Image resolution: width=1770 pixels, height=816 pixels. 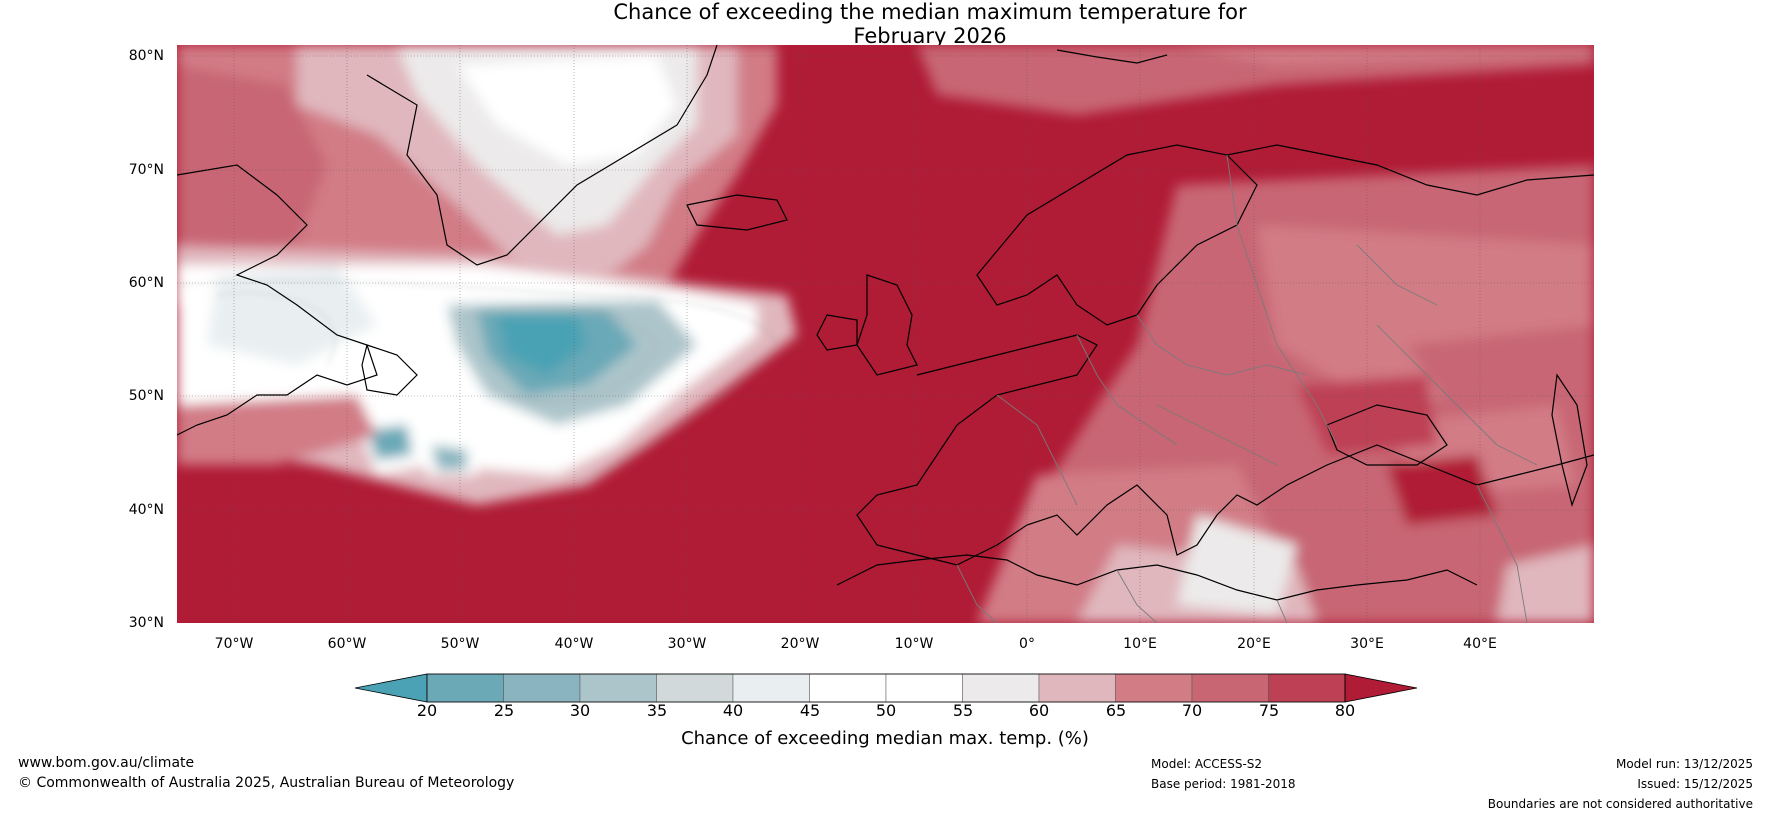 What do you see at coordinates (1269, 710) in the screenshot?
I see `colorbar-tick-75: 75` at bounding box center [1269, 710].